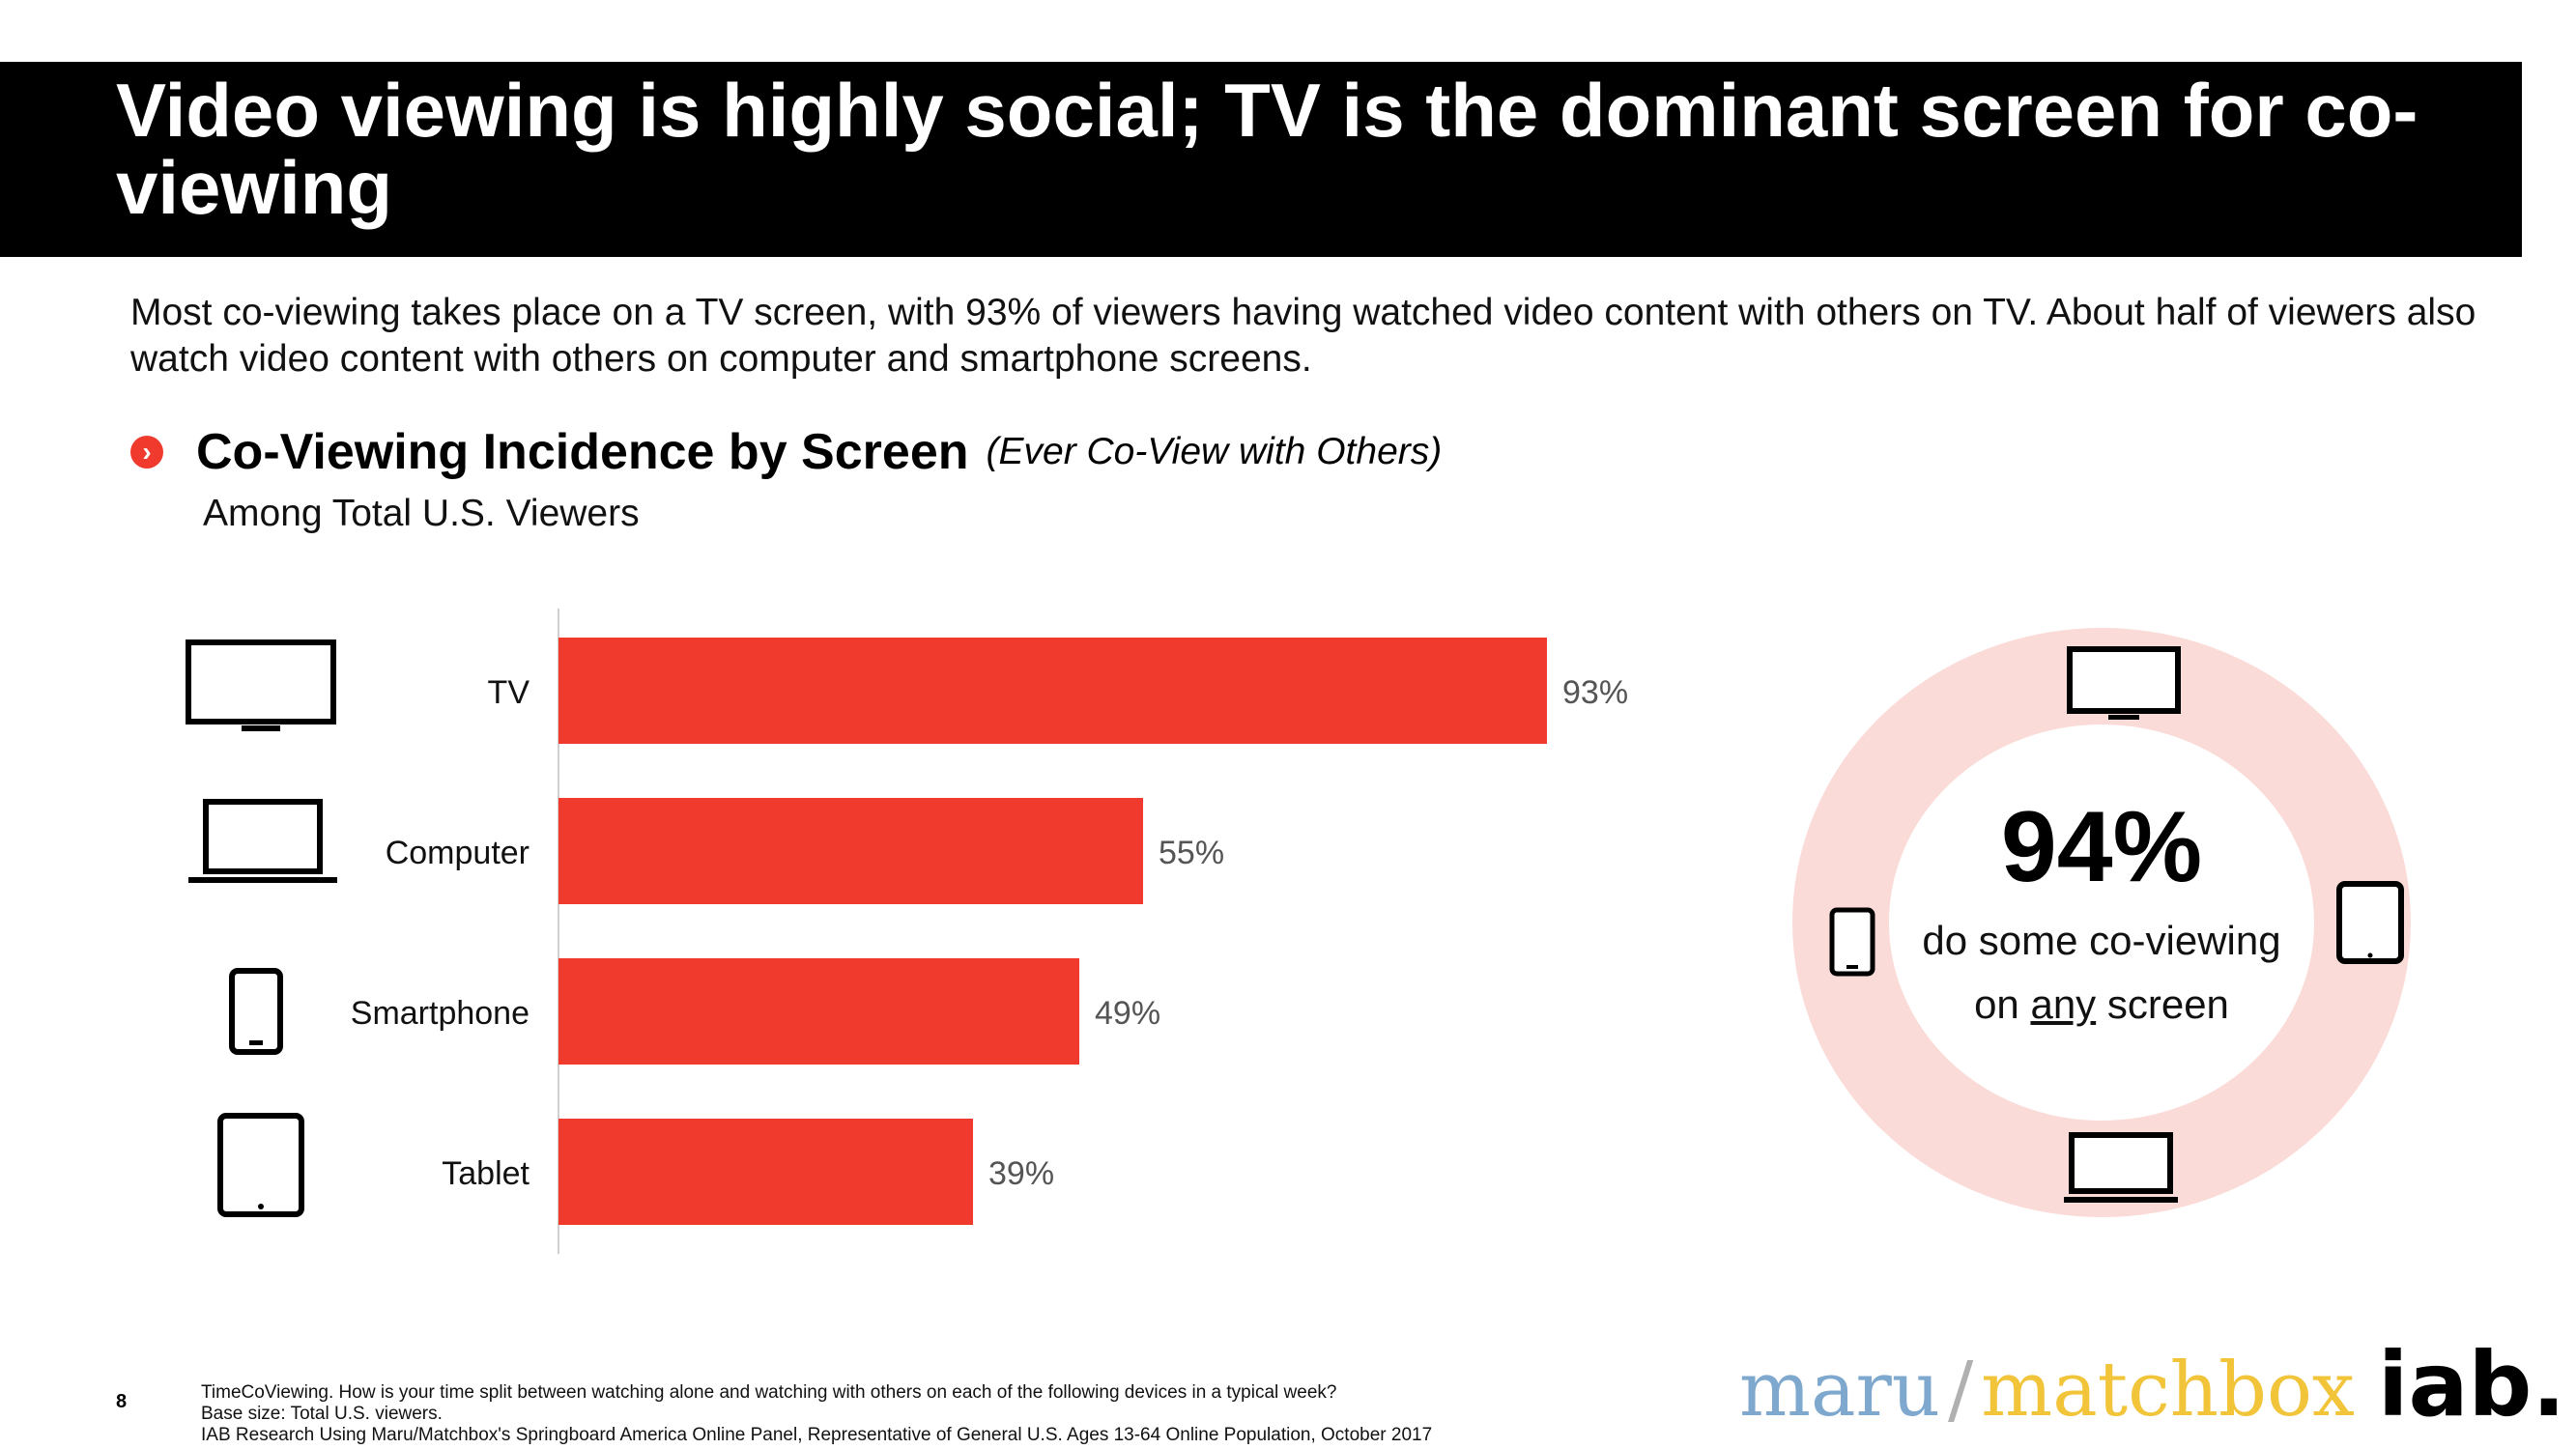 The height and width of the screenshot is (1449, 2576). What do you see at coordinates (2163, 1004) in the screenshot?
I see `callout-line2-post: screen` at bounding box center [2163, 1004].